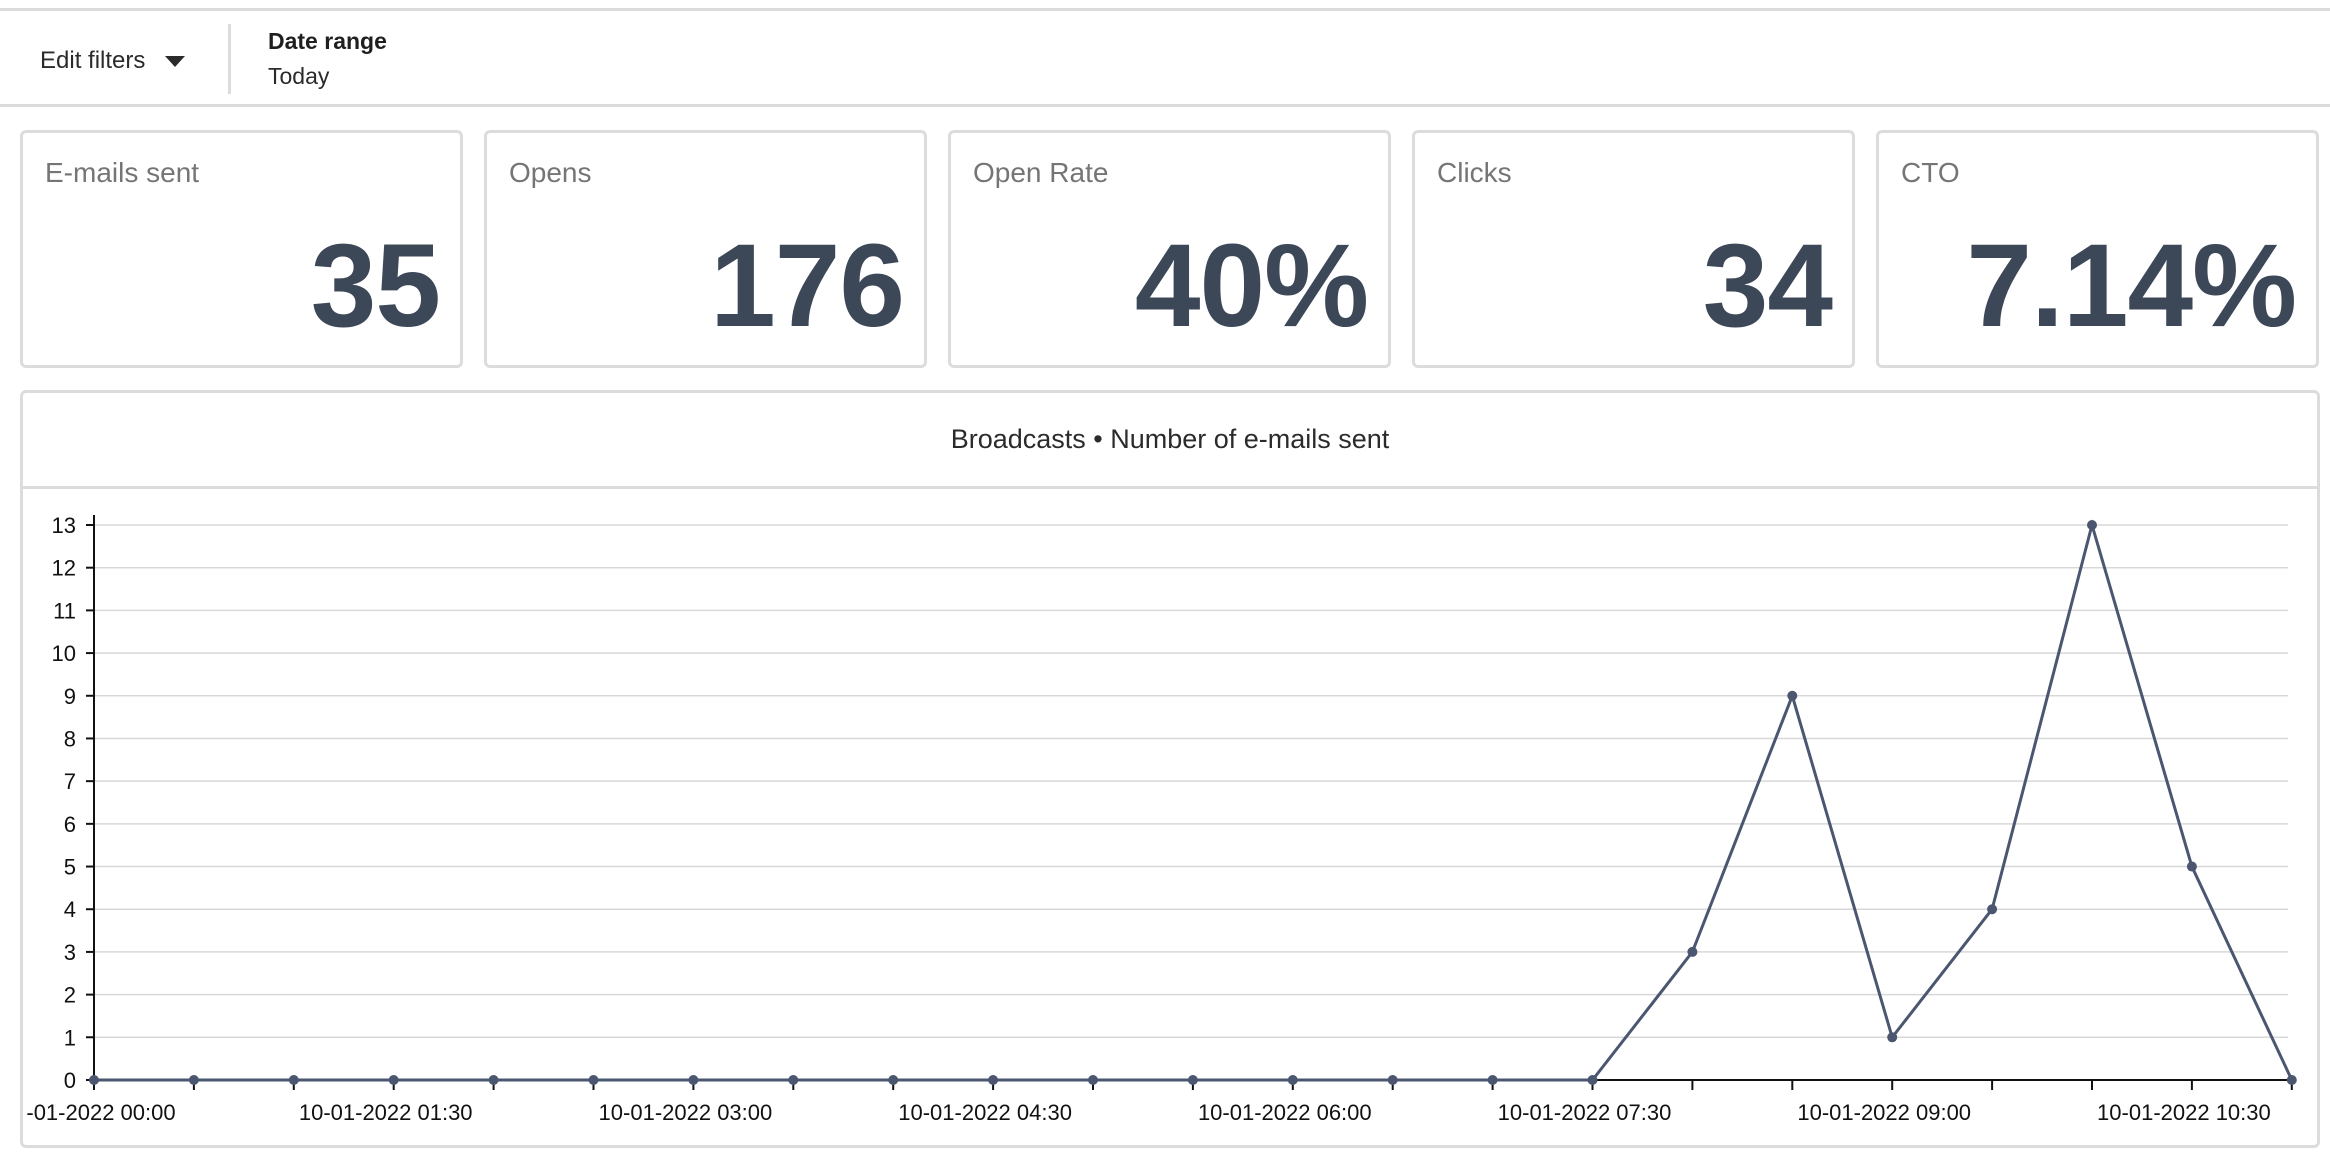 The width and height of the screenshot is (2330, 1164). Describe the element at coordinates (1884, 1112) in the screenshot. I see `x-tick-label: 10-01-2022 09:00` at that location.